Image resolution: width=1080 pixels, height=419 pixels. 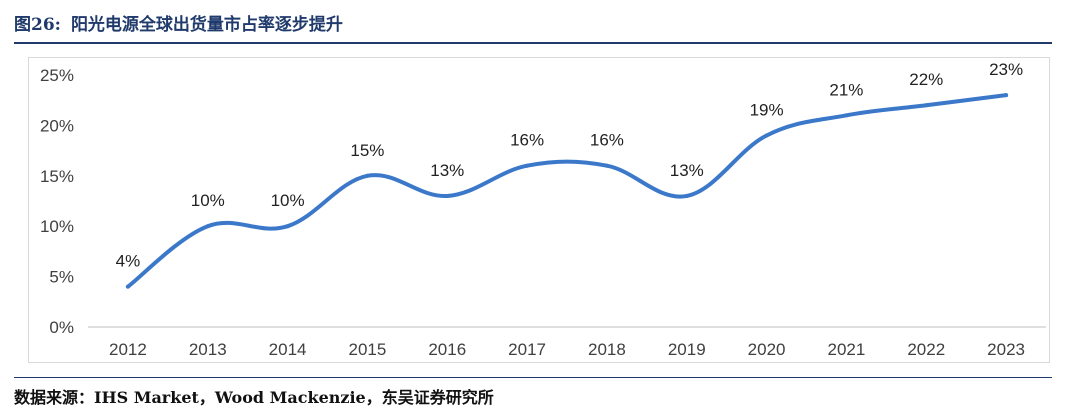 I want to click on y-tick-label: 25%, so click(x=57, y=75).